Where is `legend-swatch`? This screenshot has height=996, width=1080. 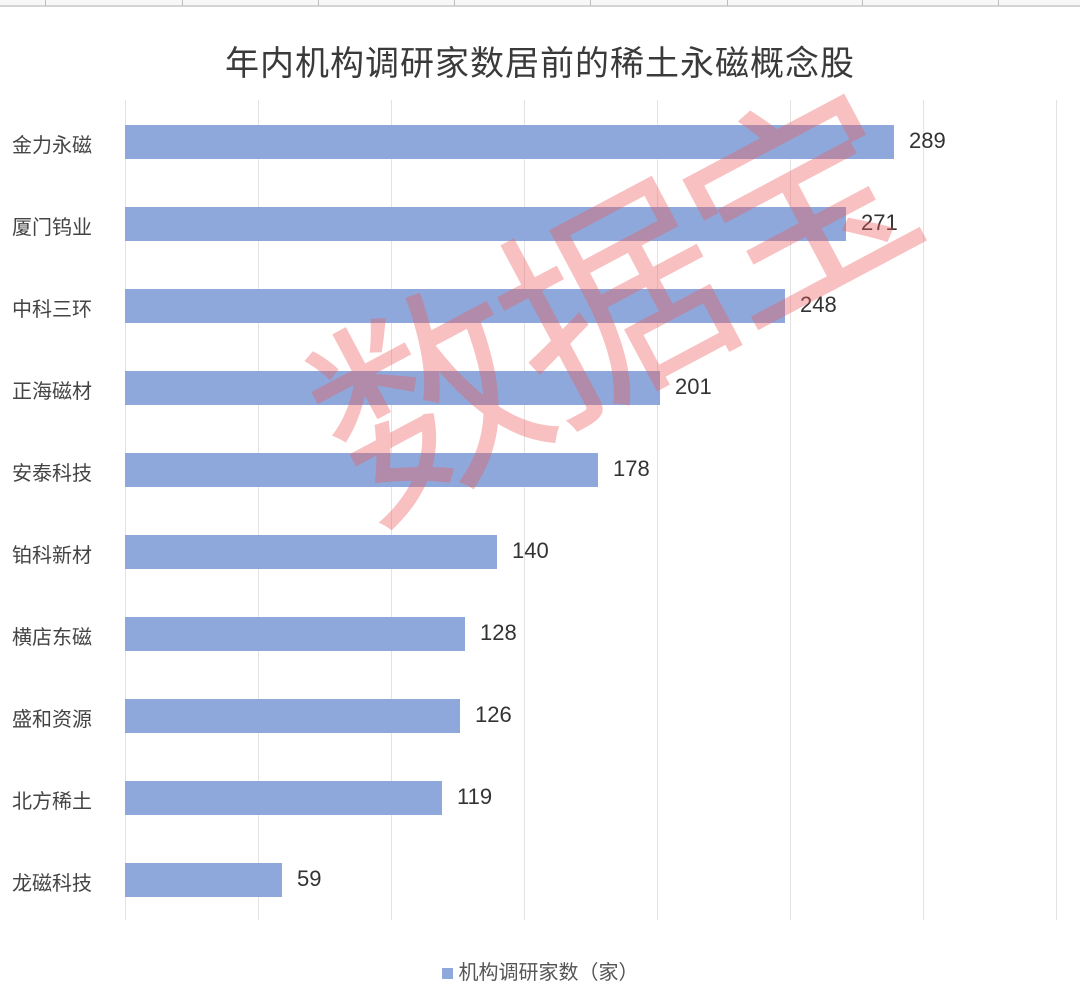
legend-swatch is located at coordinates (447, 973).